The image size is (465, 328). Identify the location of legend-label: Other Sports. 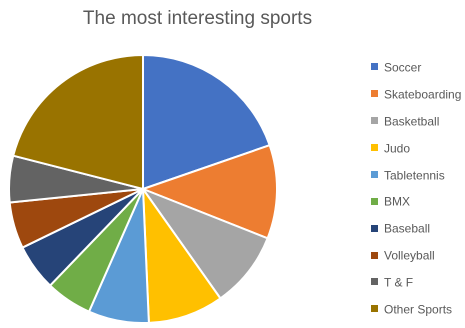
(418, 309).